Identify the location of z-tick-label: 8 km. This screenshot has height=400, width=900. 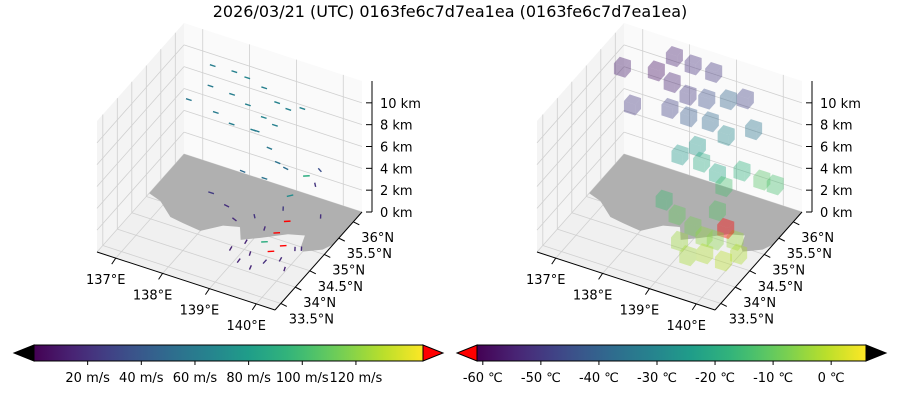
(396, 126).